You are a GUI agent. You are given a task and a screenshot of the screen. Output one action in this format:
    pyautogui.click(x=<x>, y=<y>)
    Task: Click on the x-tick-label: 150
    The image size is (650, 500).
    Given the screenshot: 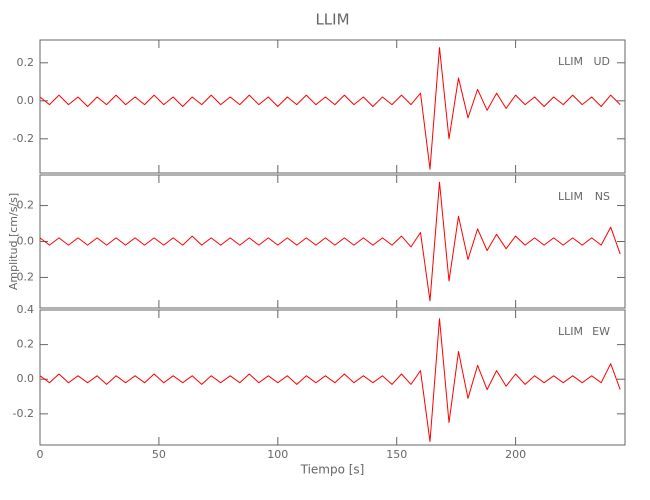 What is the action you would take?
    pyautogui.click(x=396, y=454)
    